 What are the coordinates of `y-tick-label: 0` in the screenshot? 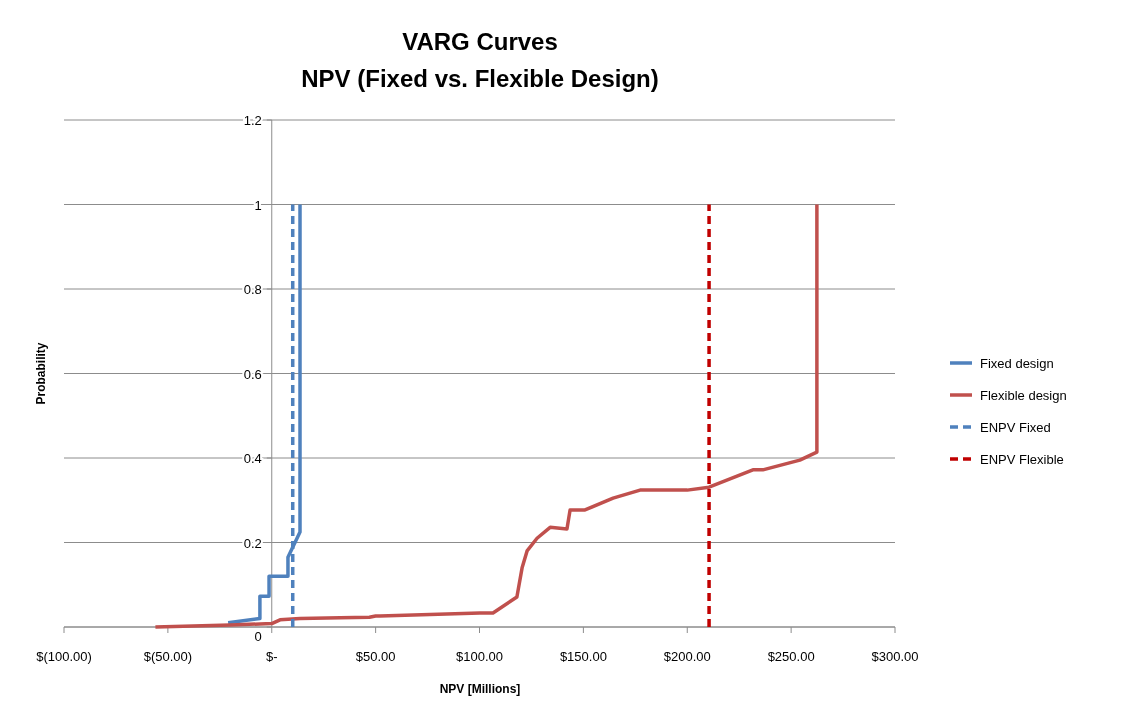 It's located at (258, 636).